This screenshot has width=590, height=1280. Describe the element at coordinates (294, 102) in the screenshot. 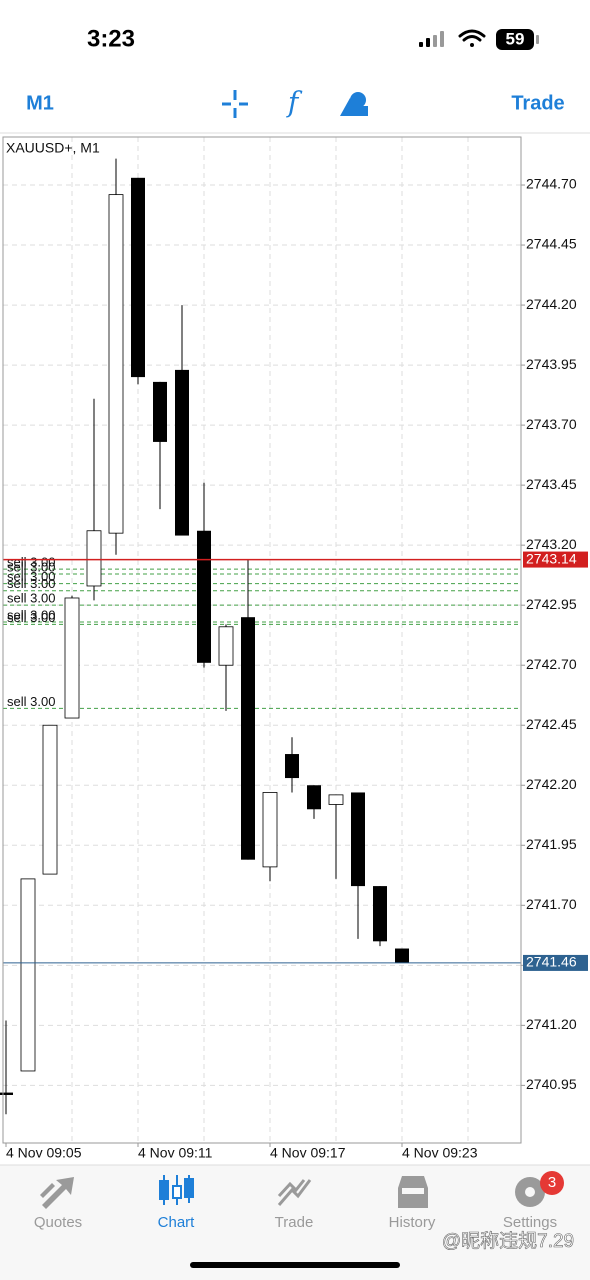

I see `indicators-button: f` at that location.